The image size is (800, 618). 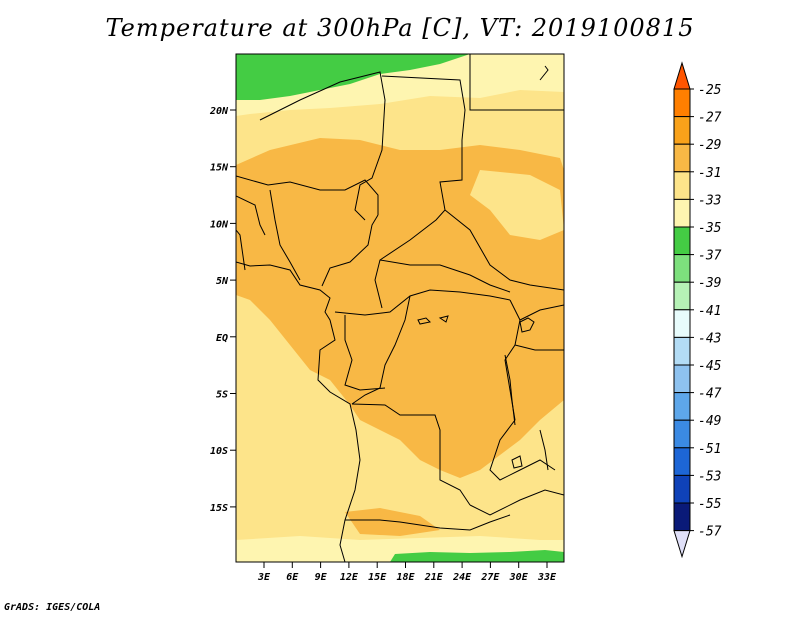 What do you see at coordinates (517, 462) in the screenshot?
I see `lake-kariba` at bounding box center [517, 462].